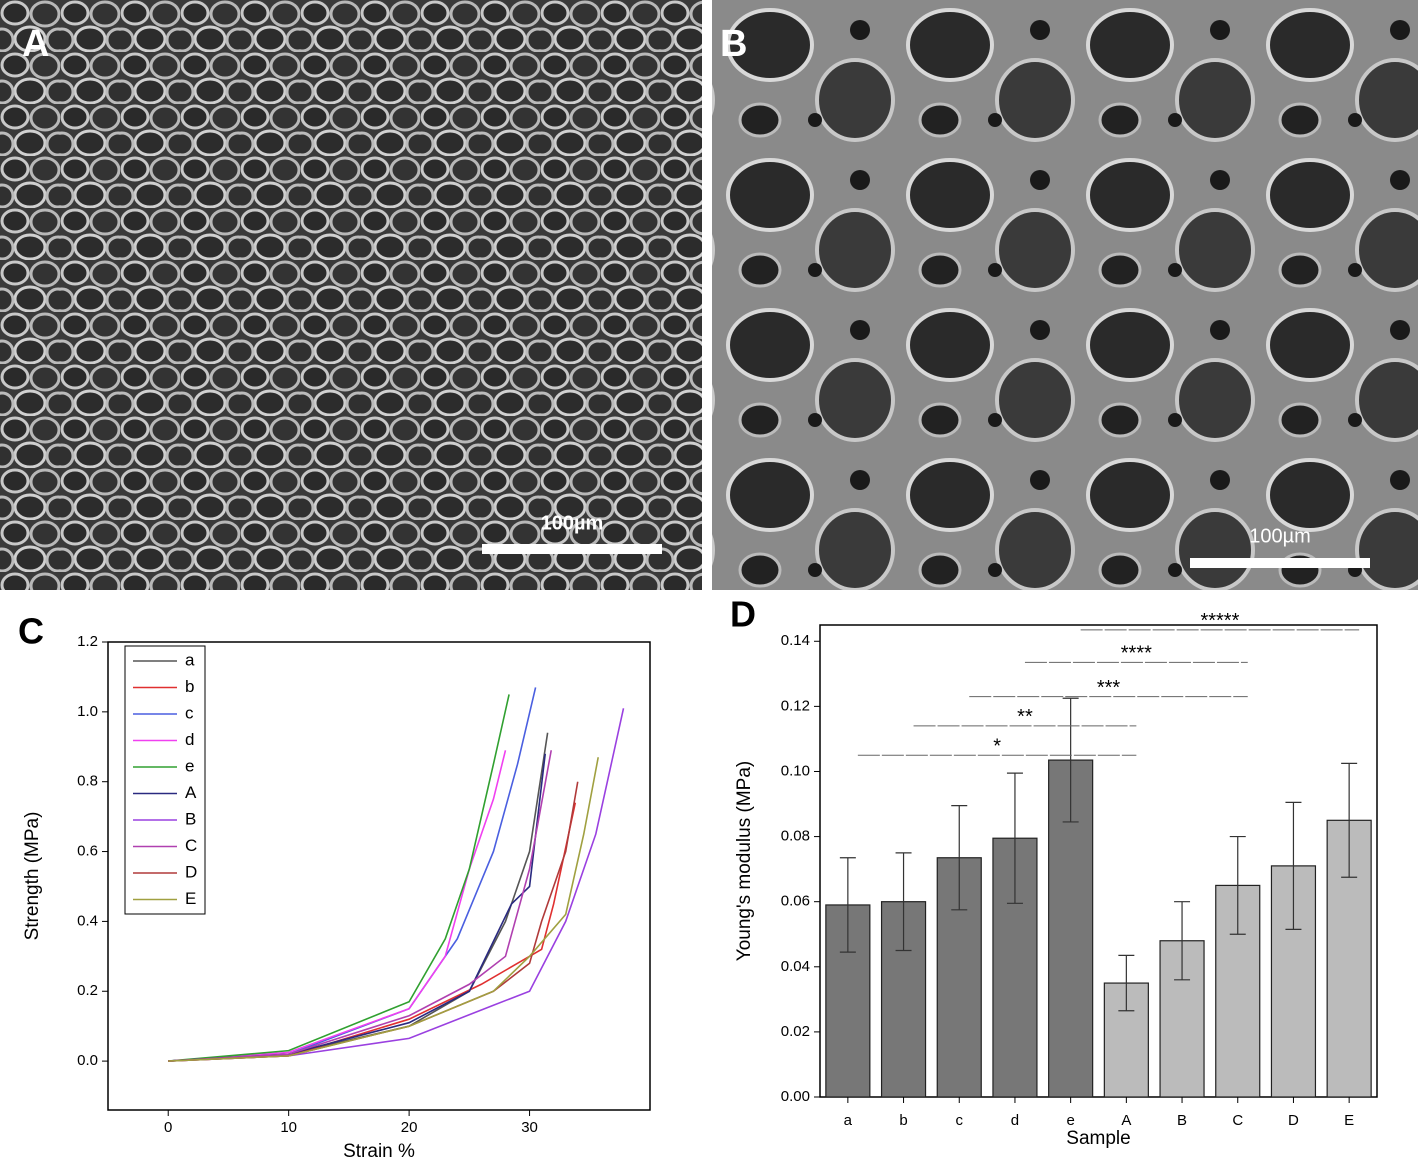 Image resolution: width=1418 pixels, height=1168 pixels. I want to click on panel-label: C, so click(31, 631).